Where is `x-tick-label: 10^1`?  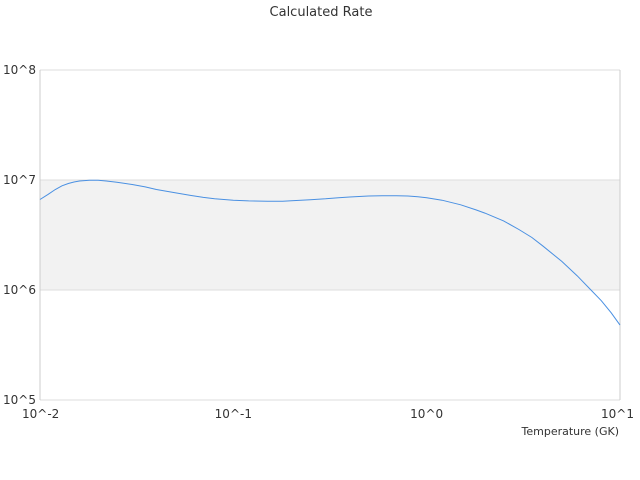
x-tick-label: 10^1 is located at coordinates (617, 414).